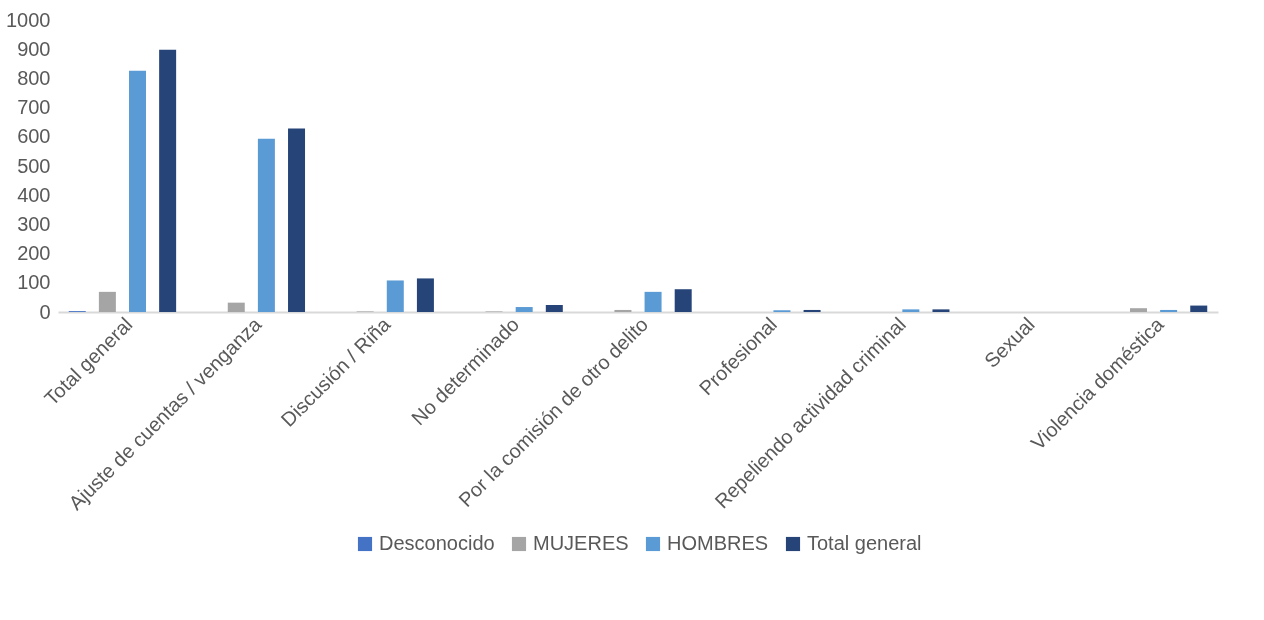 This screenshot has height=620, width=1264. I want to click on legend-label: HOMBRES, so click(718, 543).